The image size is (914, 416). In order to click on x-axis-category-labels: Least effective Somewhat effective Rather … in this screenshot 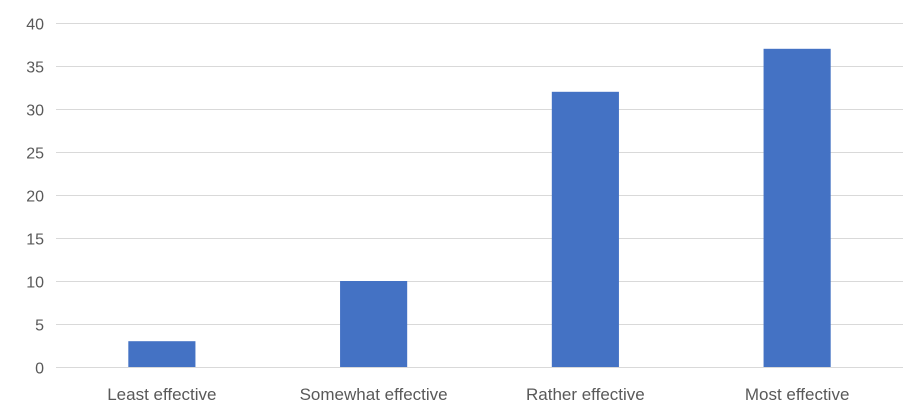, I will do `click(478, 394)`.